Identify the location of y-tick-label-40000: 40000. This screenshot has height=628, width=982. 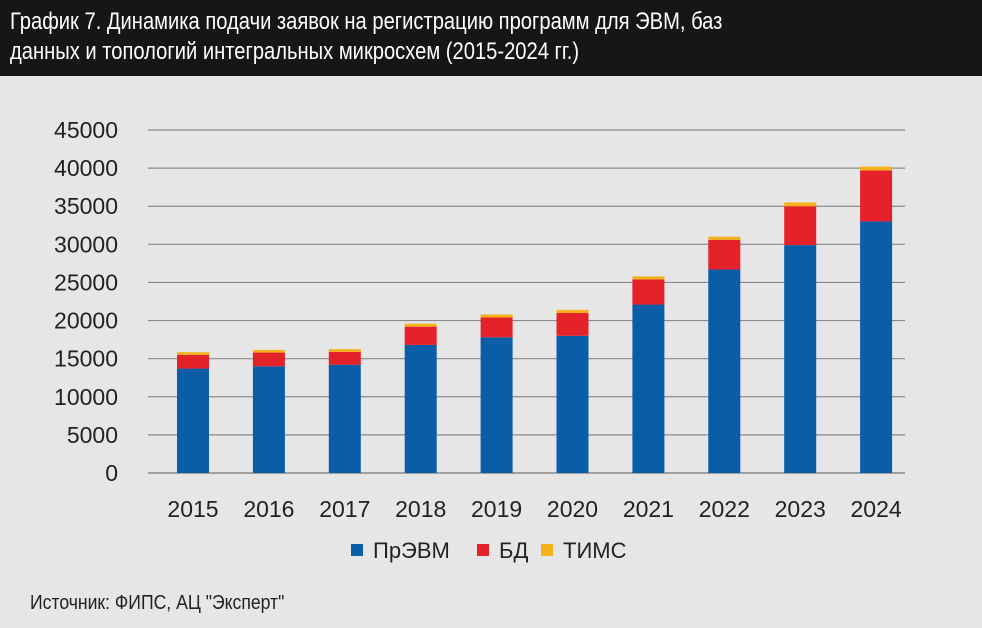
(86, 168).